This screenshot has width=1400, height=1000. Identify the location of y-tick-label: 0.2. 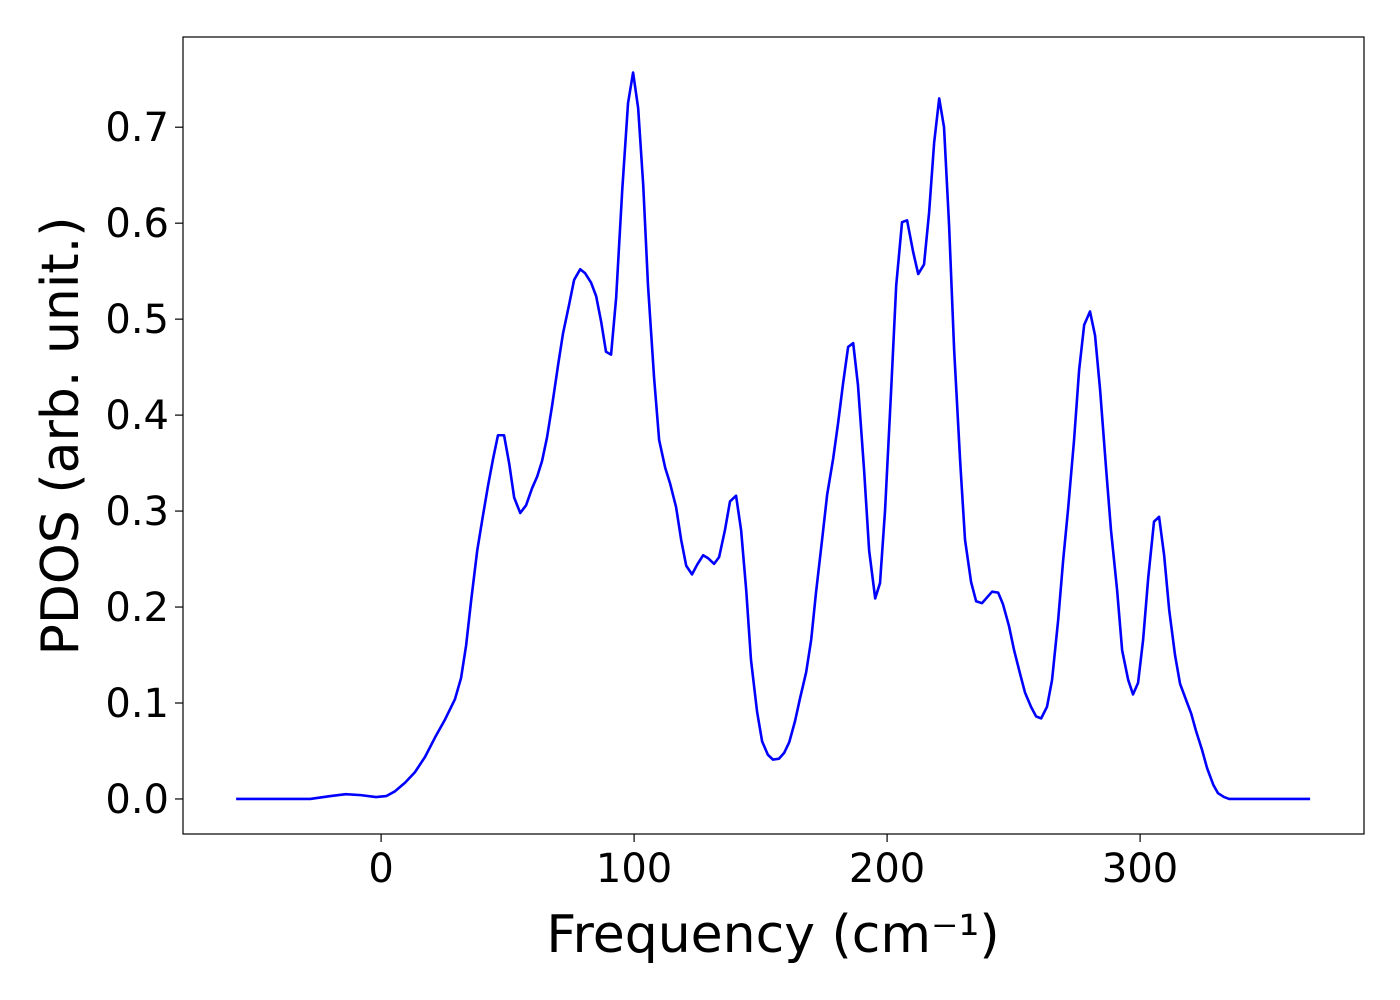
(137, 608).